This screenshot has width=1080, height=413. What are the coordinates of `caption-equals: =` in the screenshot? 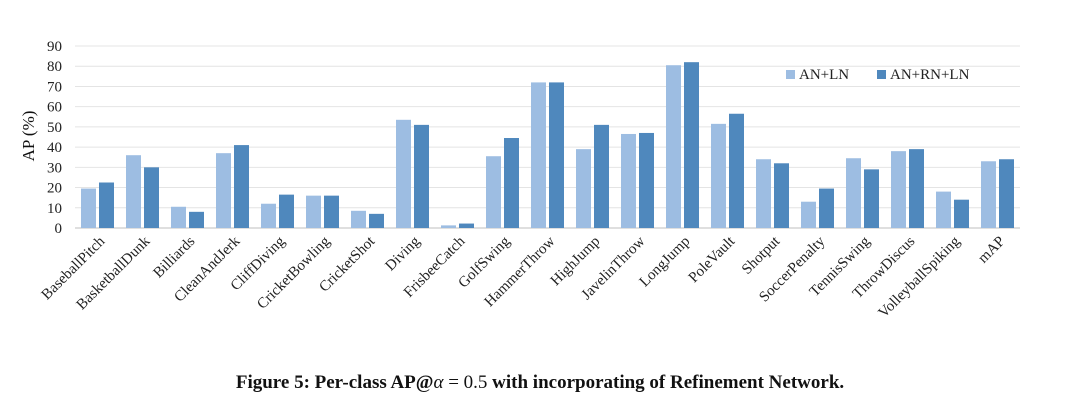 It's located at (453, 382).